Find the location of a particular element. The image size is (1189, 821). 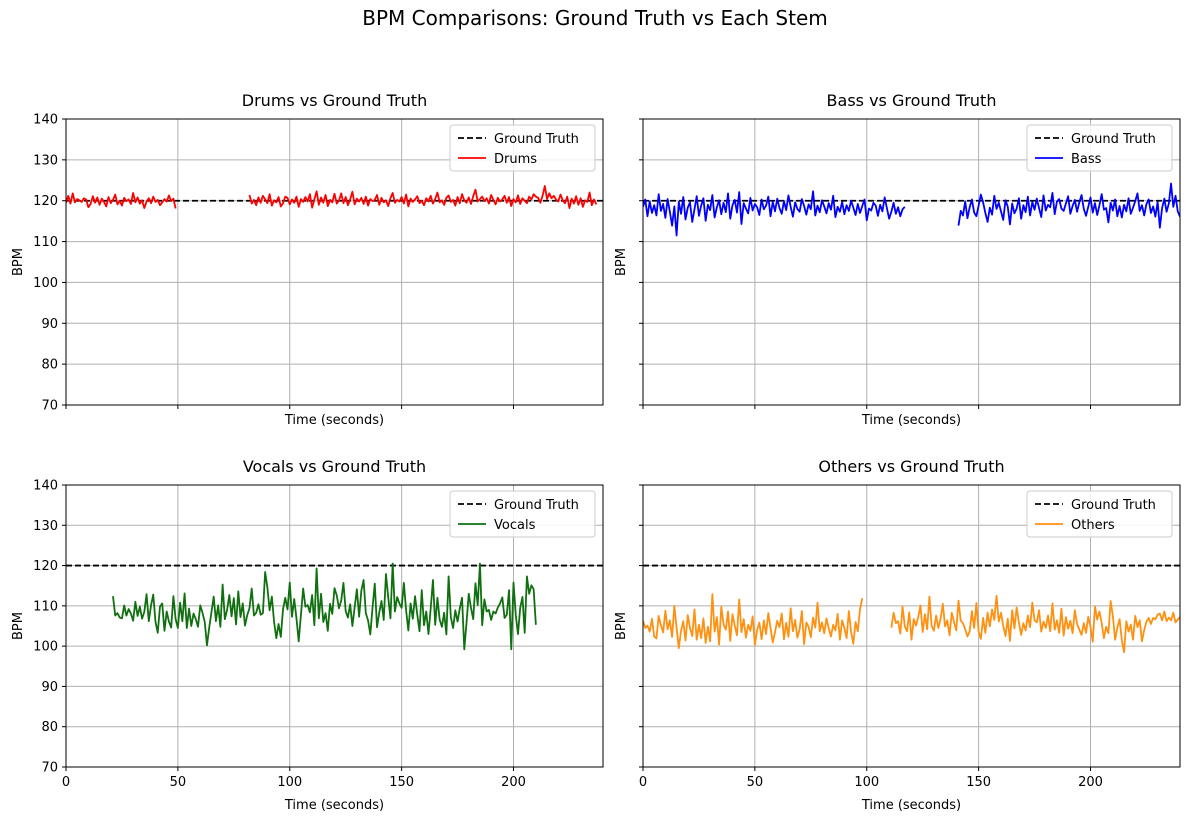

legend-bass-label: Bass is located at coordinates (1086, 159).